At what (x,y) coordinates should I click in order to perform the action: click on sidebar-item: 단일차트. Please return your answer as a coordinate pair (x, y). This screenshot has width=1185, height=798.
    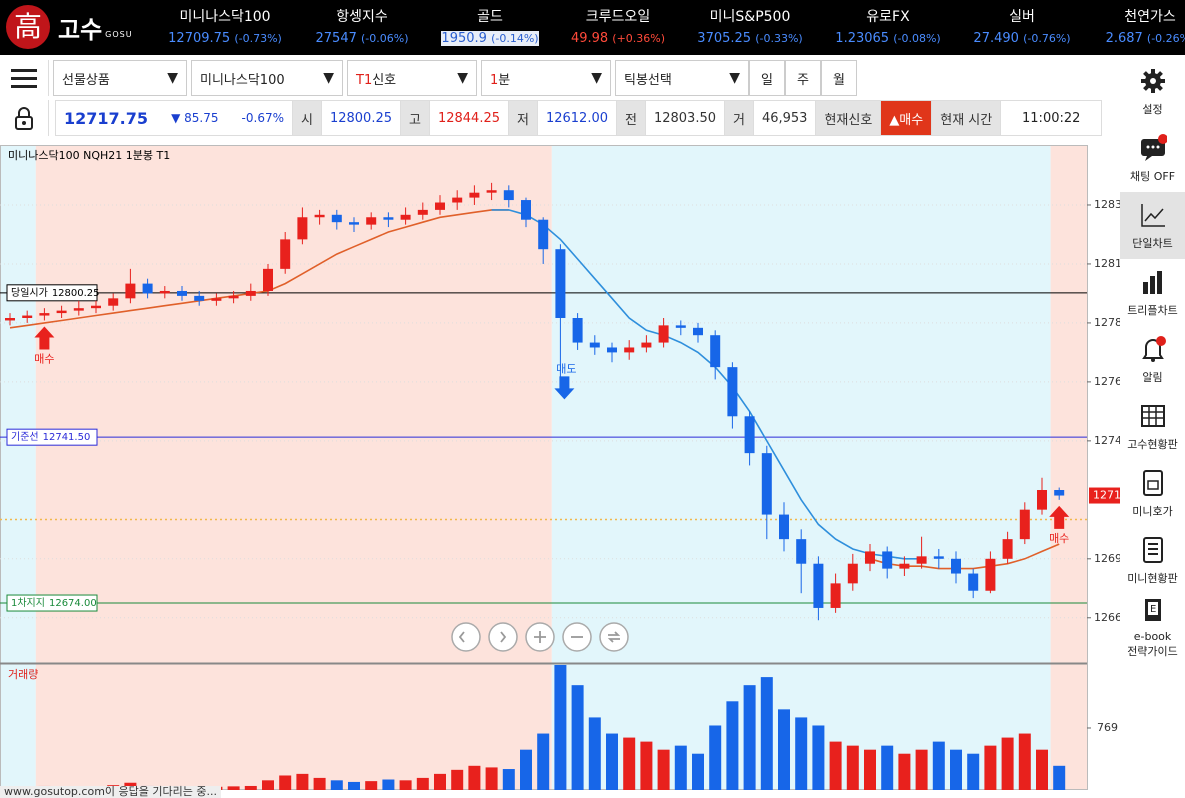
    Looking at the image, I should click on (1152, 225).